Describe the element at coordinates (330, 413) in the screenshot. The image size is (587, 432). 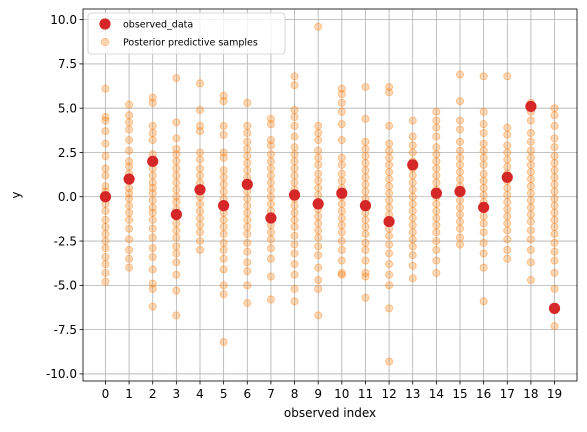
I see `x-axis-label: observed index` at that location.